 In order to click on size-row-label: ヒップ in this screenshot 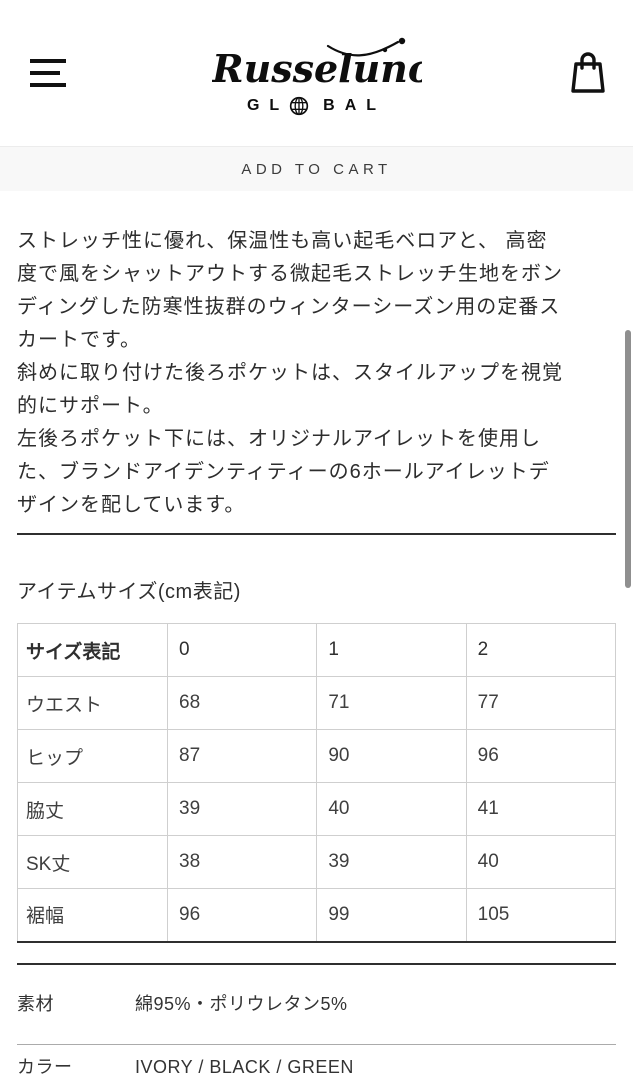, I will do `click(92, 756)`.